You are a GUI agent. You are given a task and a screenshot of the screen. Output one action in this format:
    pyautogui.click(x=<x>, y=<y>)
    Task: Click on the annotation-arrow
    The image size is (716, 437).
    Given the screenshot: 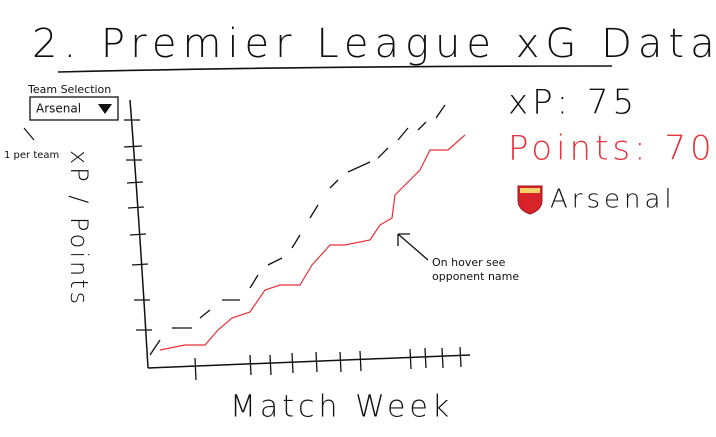 What is the action you would take?
    pyautogui.click(x=413, y=247)
    